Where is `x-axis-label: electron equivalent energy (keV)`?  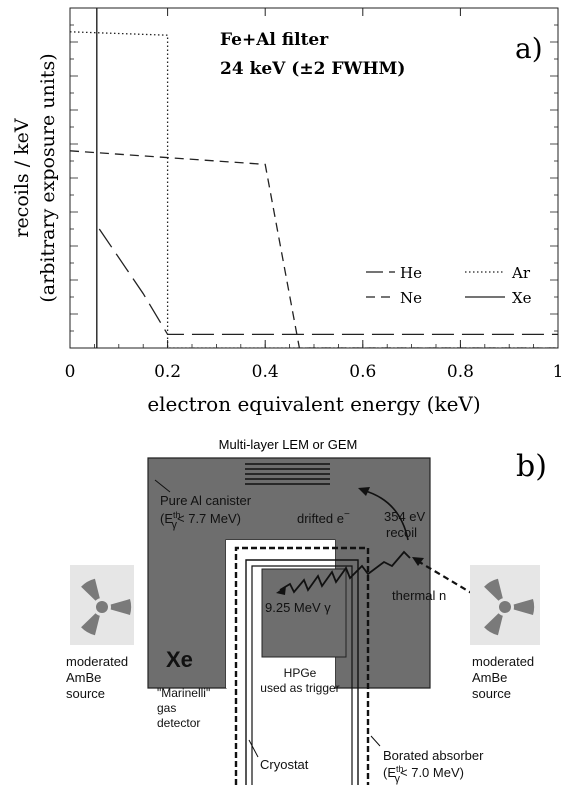
x-axis-label: electron equivalent energy (keV) is located at coordinates (313, 404).